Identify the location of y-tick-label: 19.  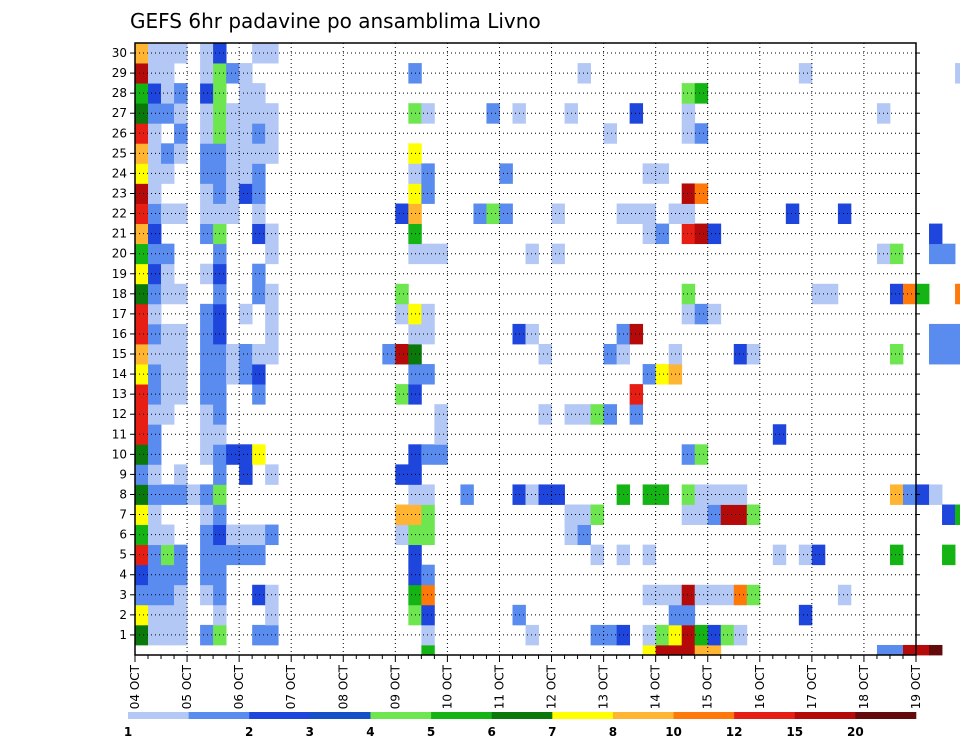
(119, 274).